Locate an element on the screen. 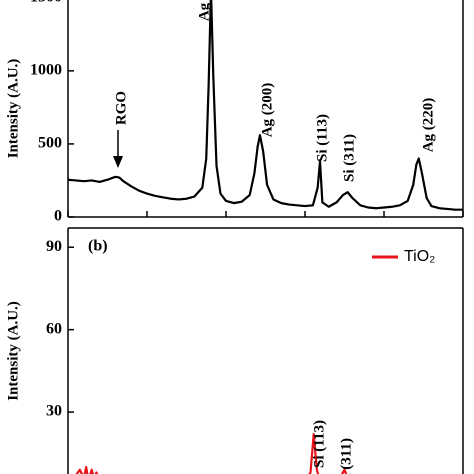  data-line is located at coordinates (211, 453).